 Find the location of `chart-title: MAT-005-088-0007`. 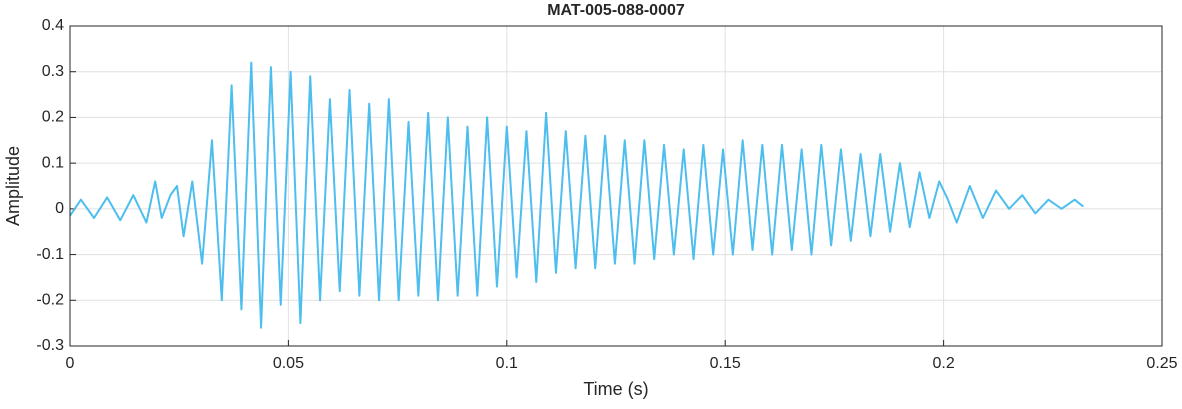

chart-title: MAT-005-088-0007 is located at coordinates (616, 10).